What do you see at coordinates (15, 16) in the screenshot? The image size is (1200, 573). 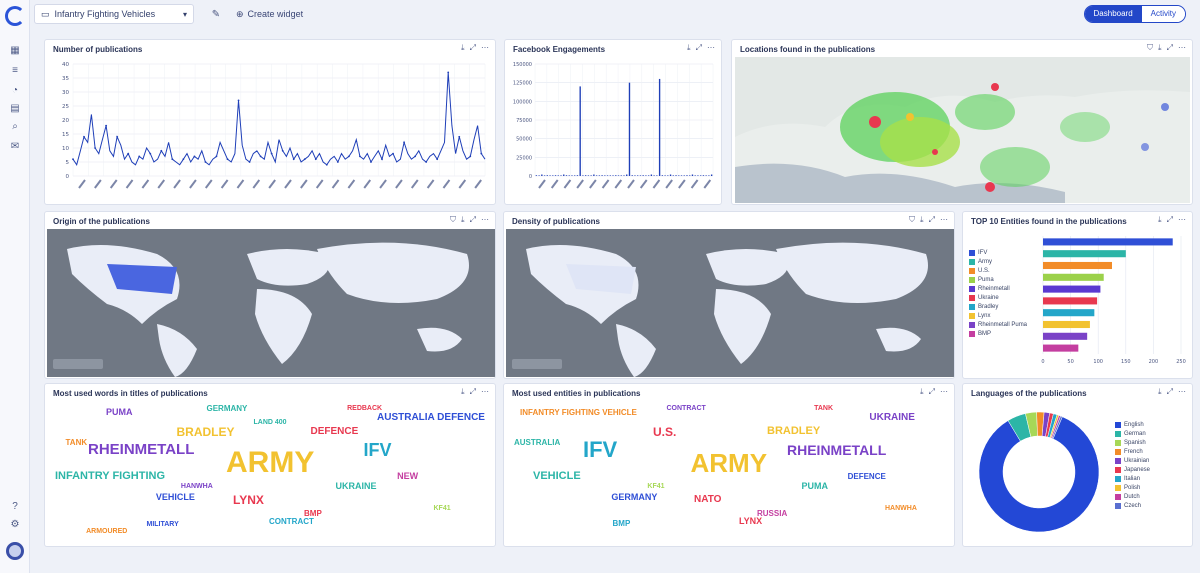 I see `app-logo-icon` at bounding box center [15, 16].